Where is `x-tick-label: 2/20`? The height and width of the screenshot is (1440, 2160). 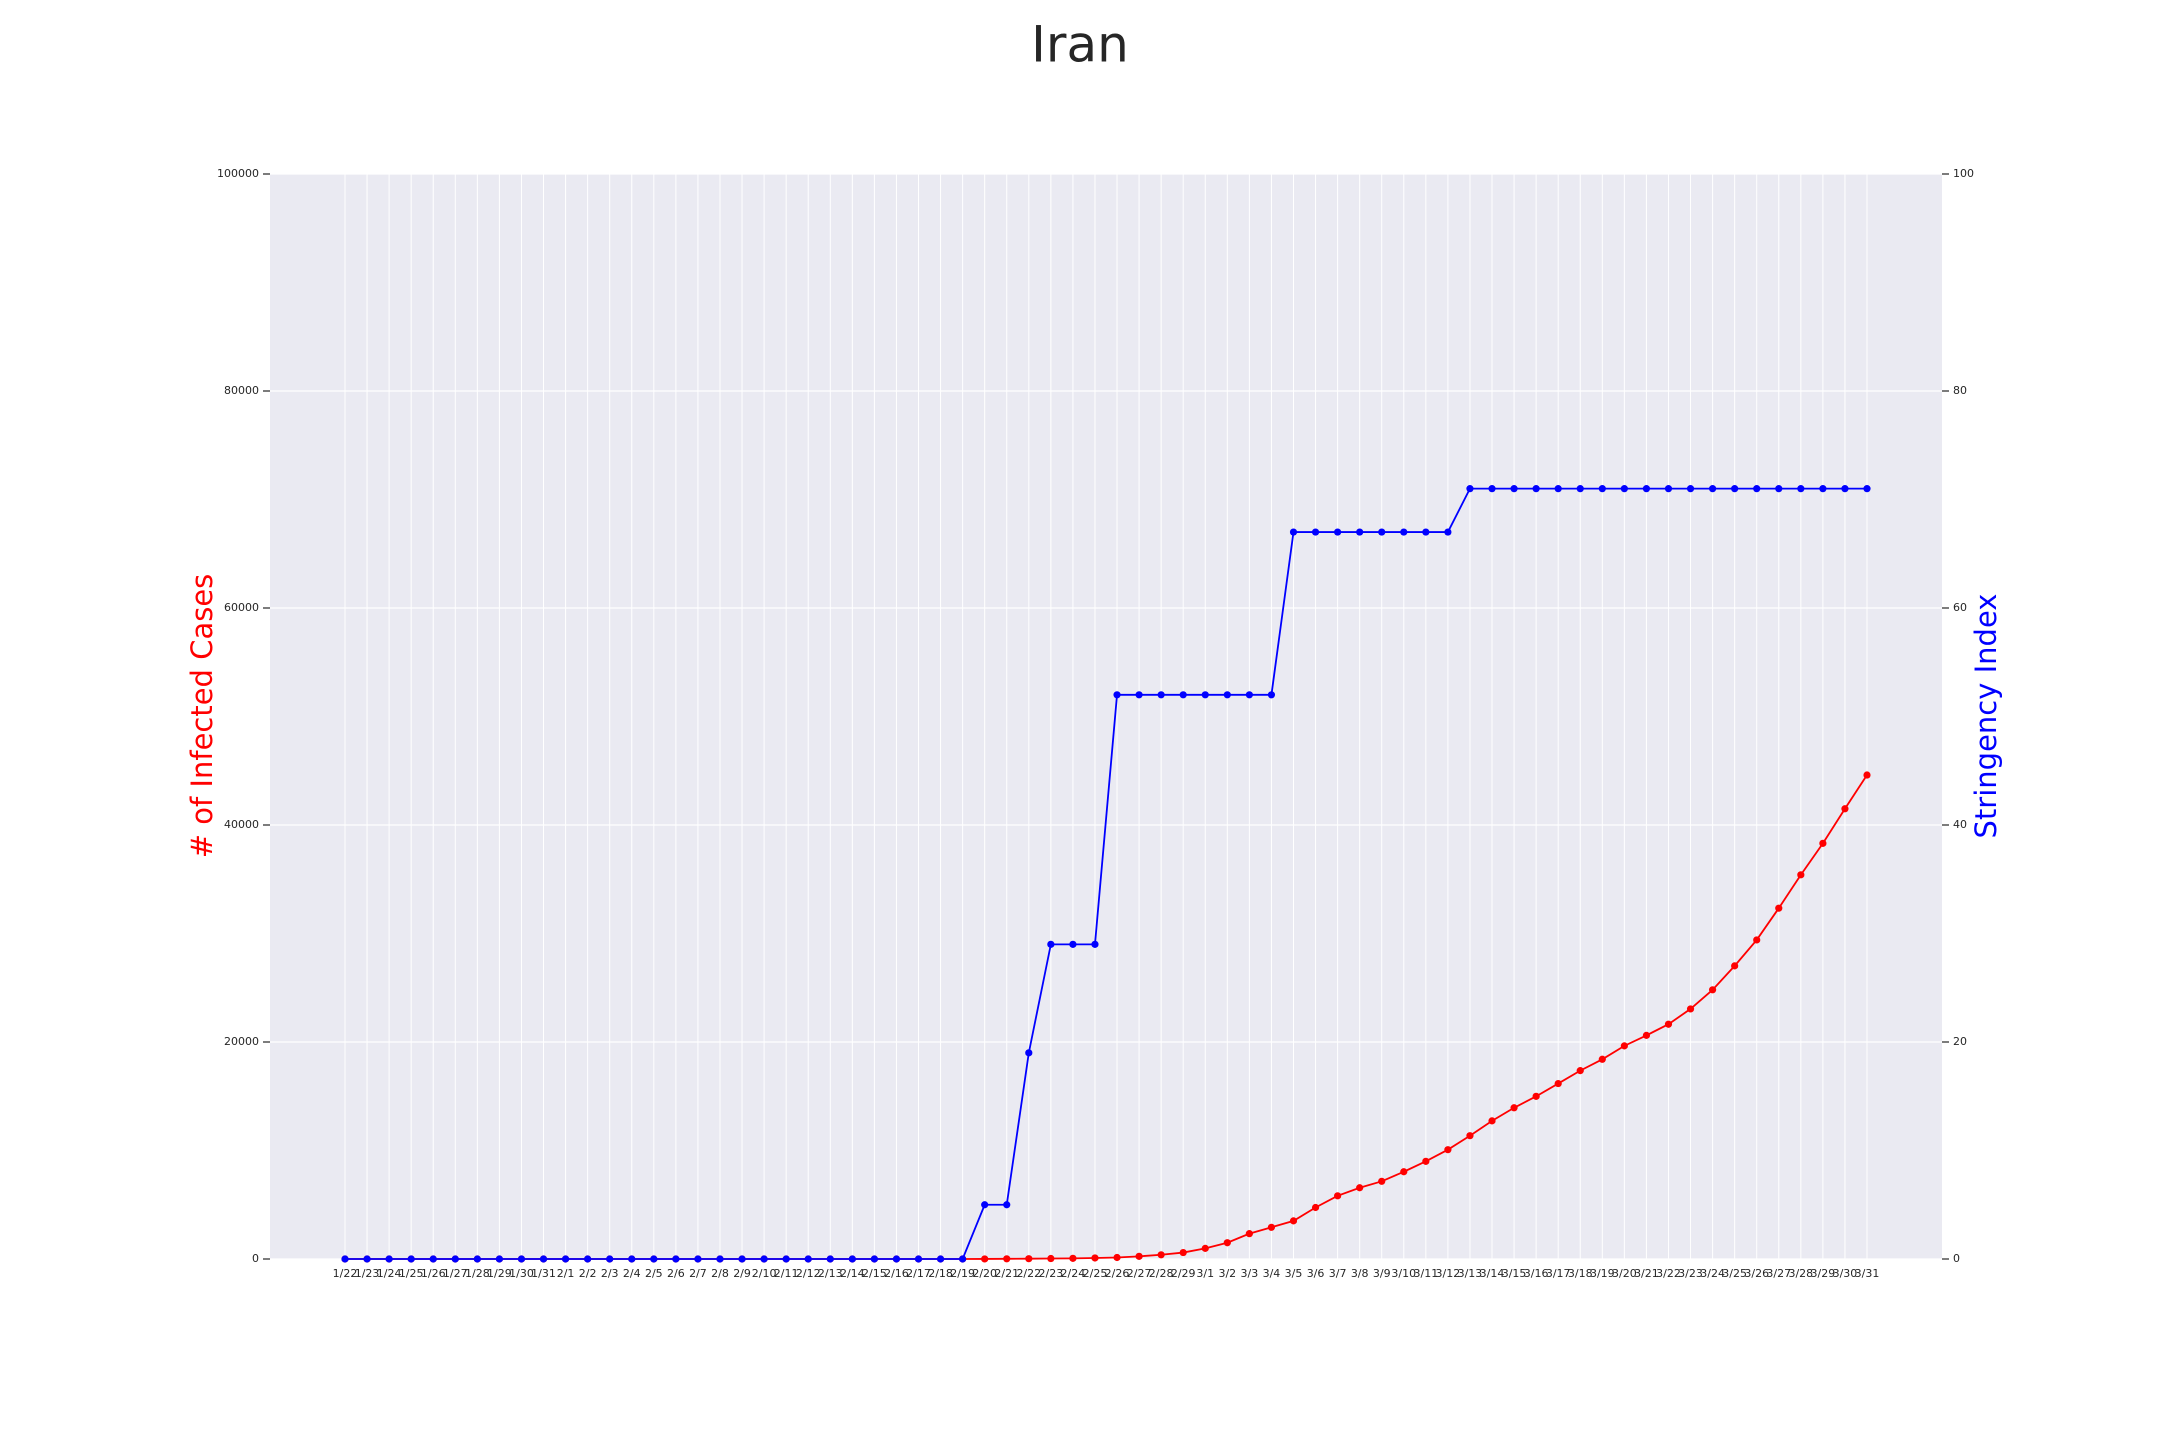 x-tick-label: 2/20 is located at coordinates (984, 1273).